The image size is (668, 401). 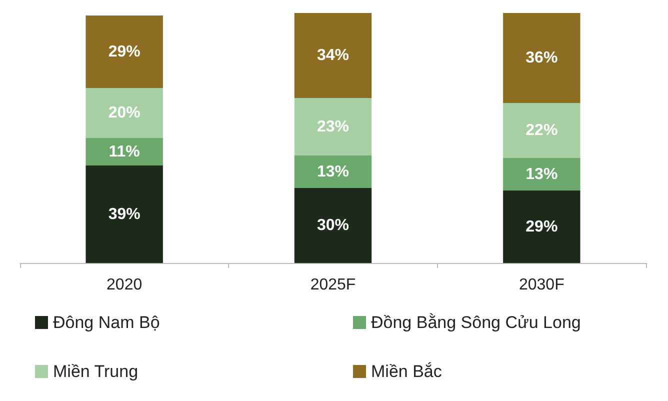 What do you see at coordinates (542, 58) in the screenshot?
I see `data-label: 36%` at bounding box center [542, 58].